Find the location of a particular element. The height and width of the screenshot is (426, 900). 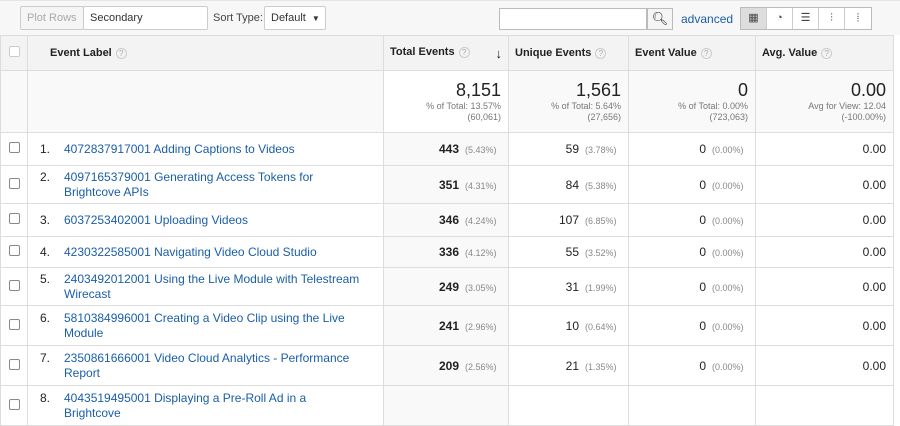

select-all-checkbox is located at coordinates (14, 51).